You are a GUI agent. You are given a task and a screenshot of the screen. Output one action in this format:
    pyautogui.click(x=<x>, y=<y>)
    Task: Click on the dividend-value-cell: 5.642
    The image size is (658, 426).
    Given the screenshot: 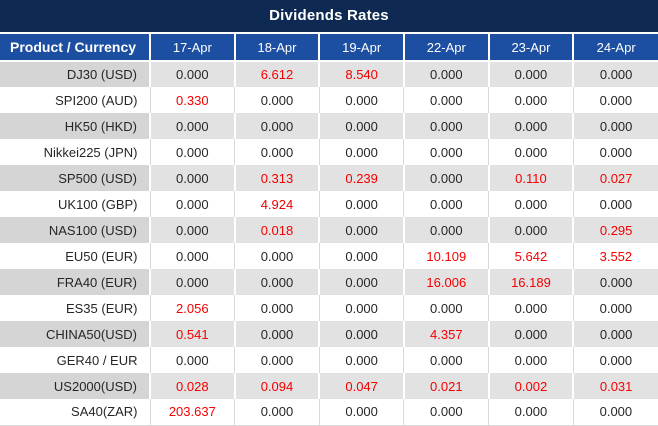 What is the action you would take?
    pyautogui.click(x=531, y=256)
    